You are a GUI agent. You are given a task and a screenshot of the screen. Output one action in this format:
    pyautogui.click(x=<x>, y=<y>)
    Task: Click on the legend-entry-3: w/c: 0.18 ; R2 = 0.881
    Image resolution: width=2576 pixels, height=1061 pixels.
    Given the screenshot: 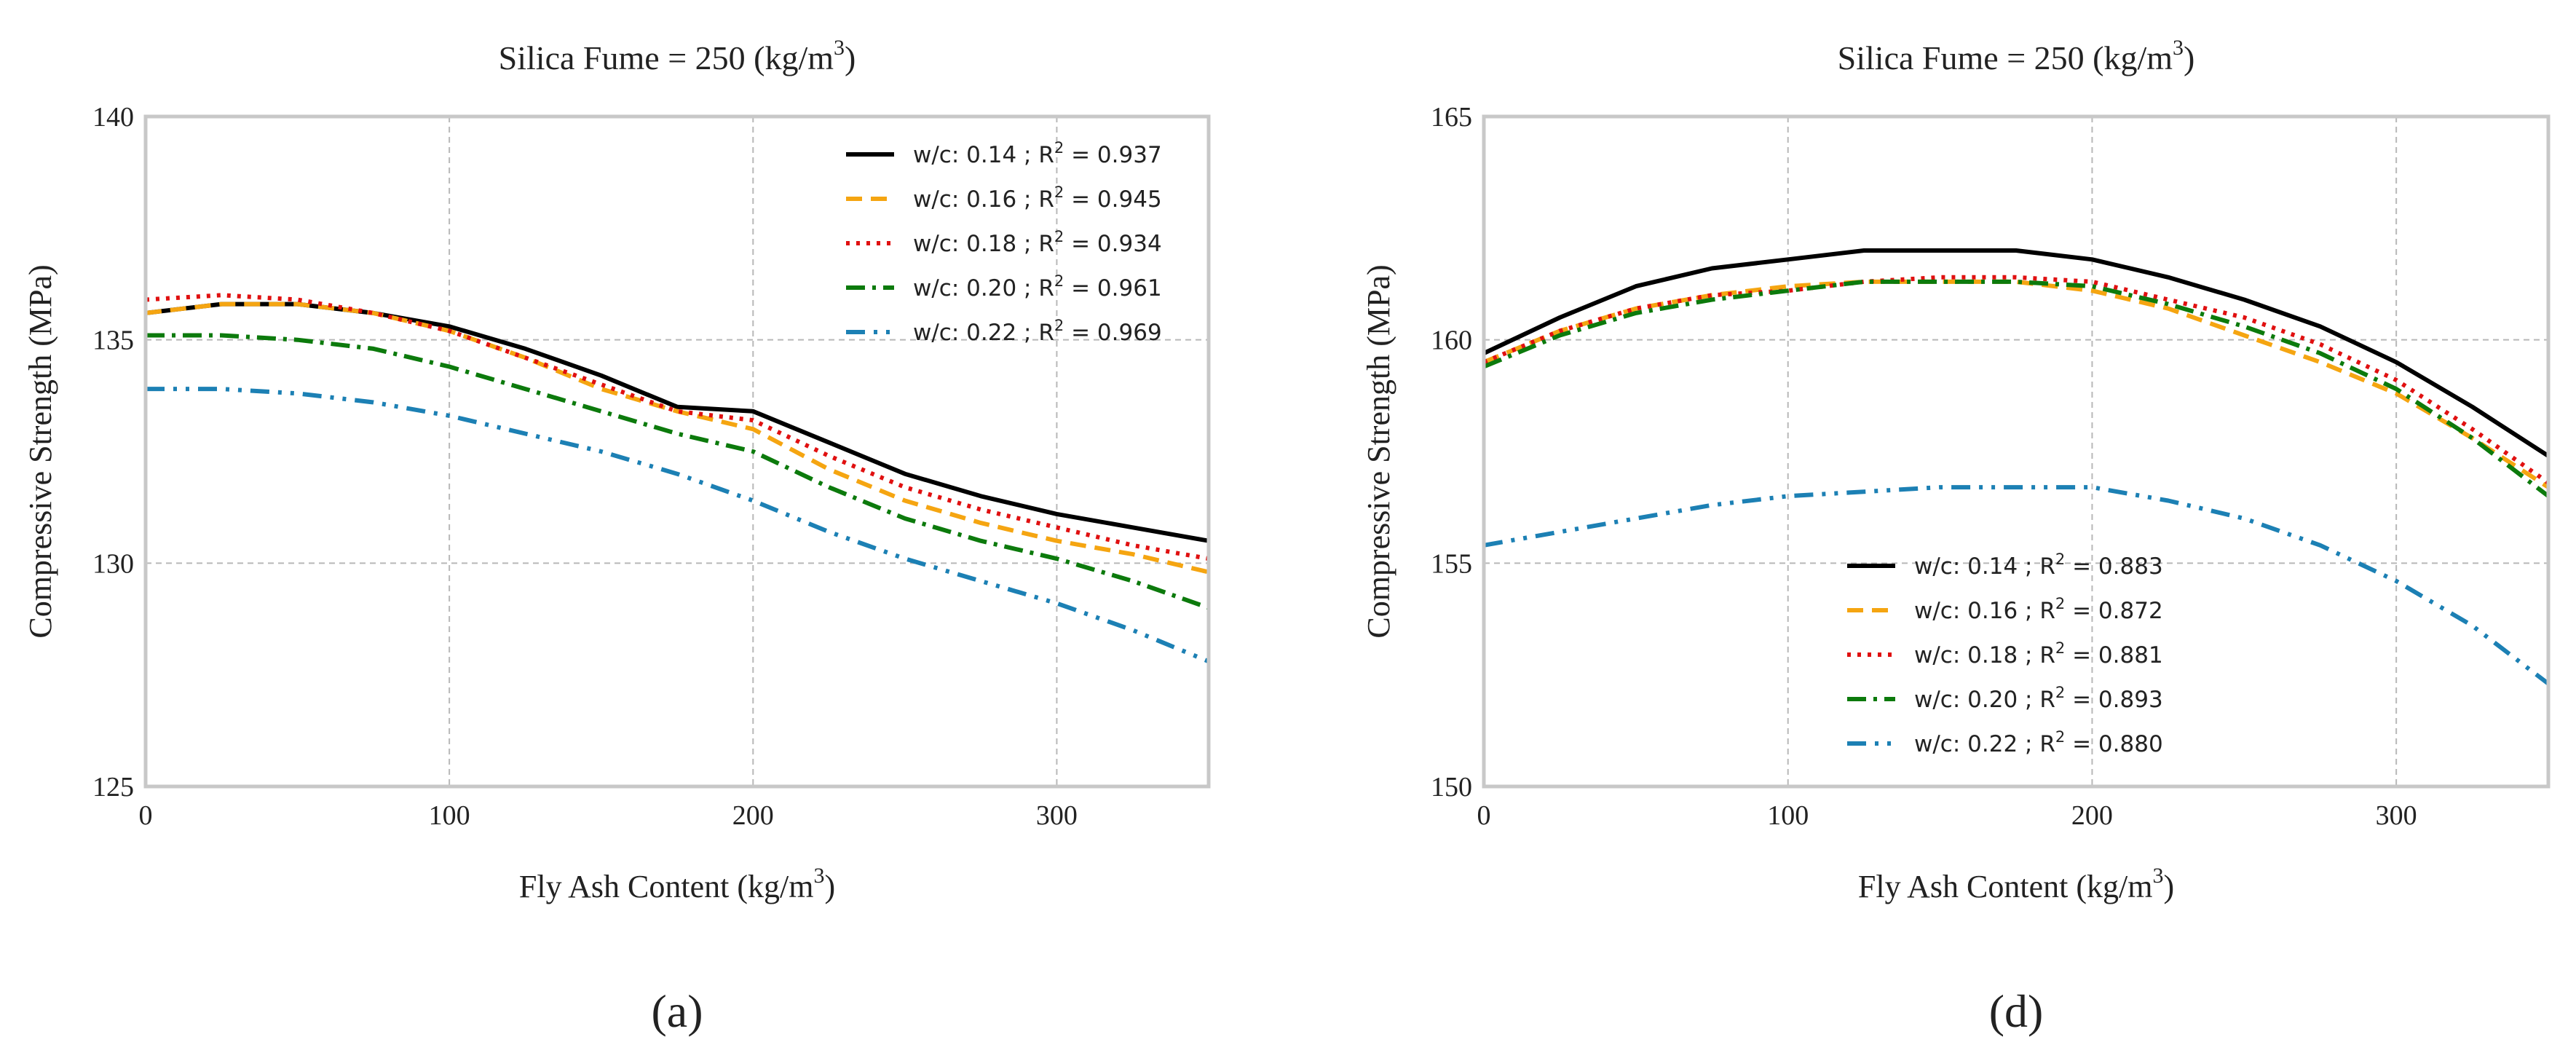 What is the action you would take?
    pyautogui.click(x=2039, y=653)
    